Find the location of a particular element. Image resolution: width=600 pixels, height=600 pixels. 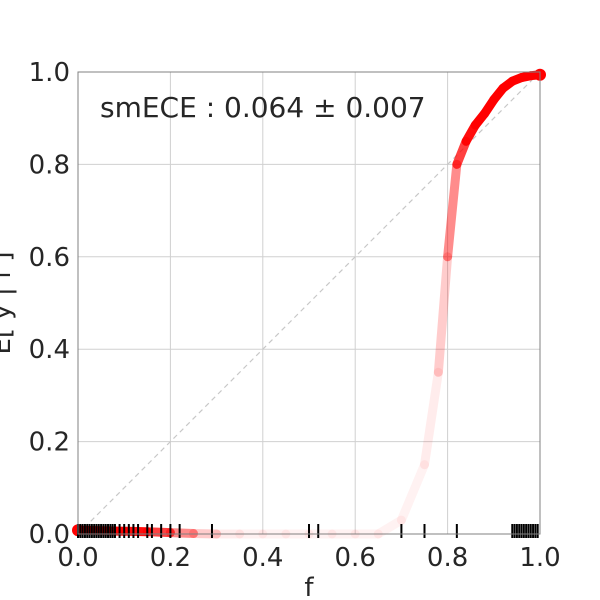

y-tick-label: 0.4 is located at coordinates (49, 350).